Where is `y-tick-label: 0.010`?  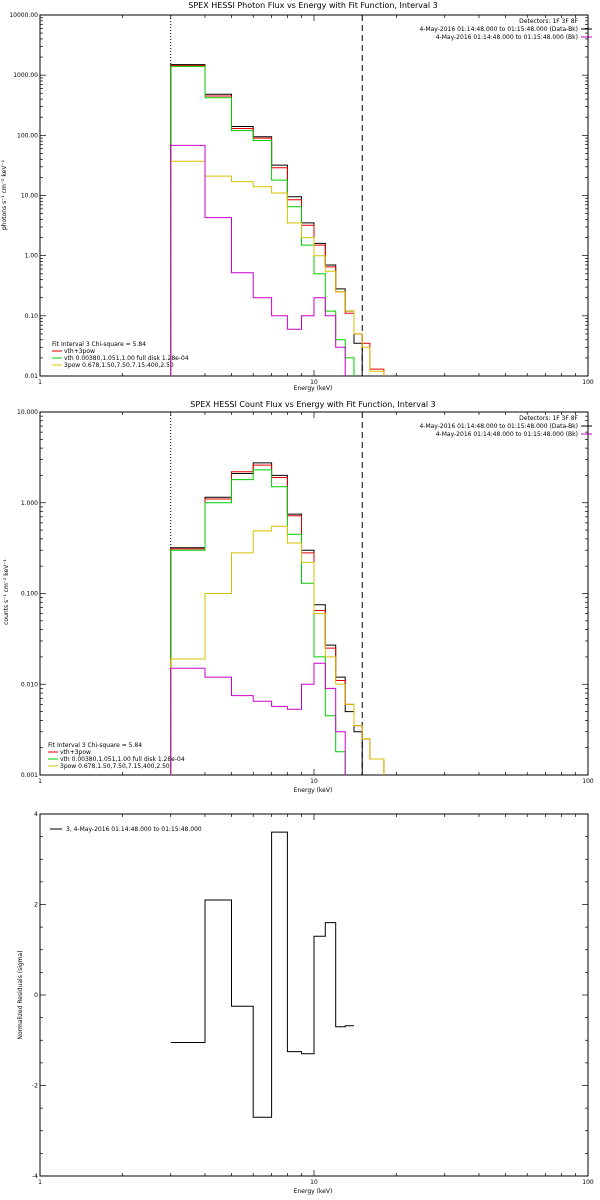
y-tick-label: 0.010 is located at coordinates (29, 684).